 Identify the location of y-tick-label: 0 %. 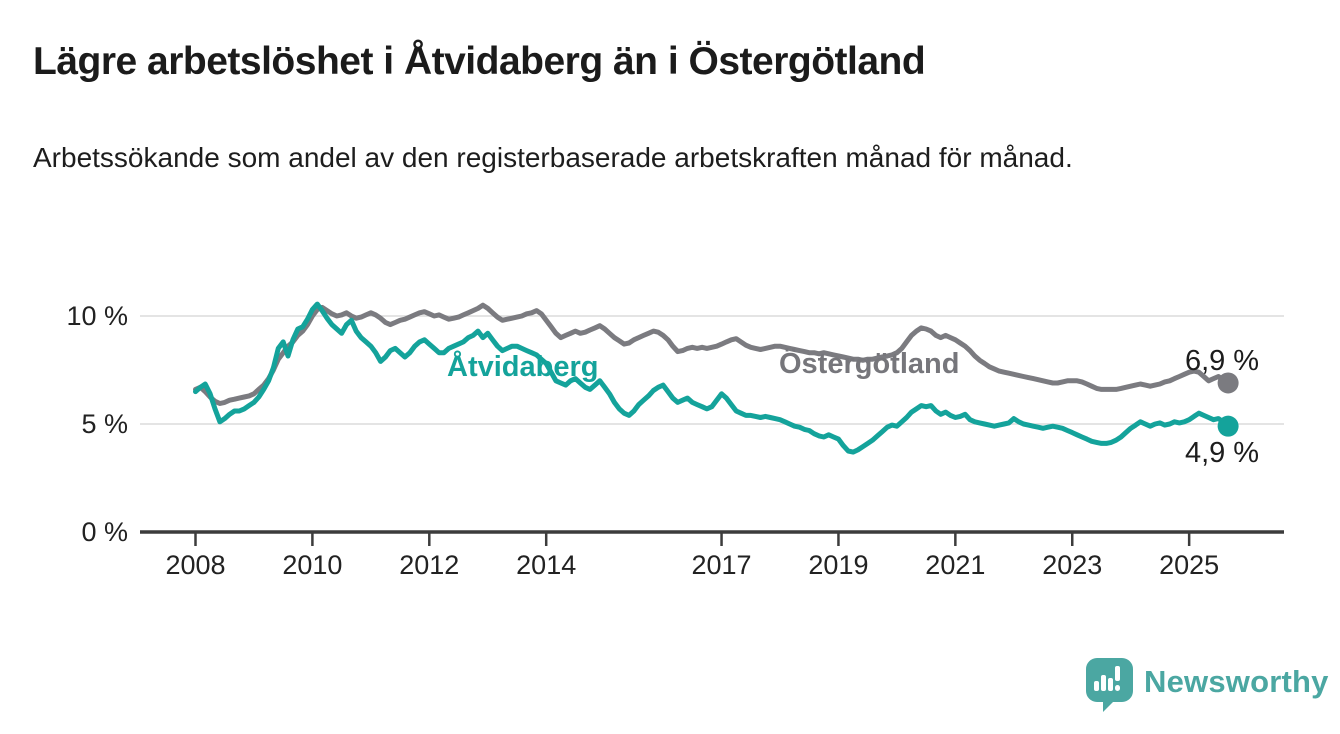
(104, 532).